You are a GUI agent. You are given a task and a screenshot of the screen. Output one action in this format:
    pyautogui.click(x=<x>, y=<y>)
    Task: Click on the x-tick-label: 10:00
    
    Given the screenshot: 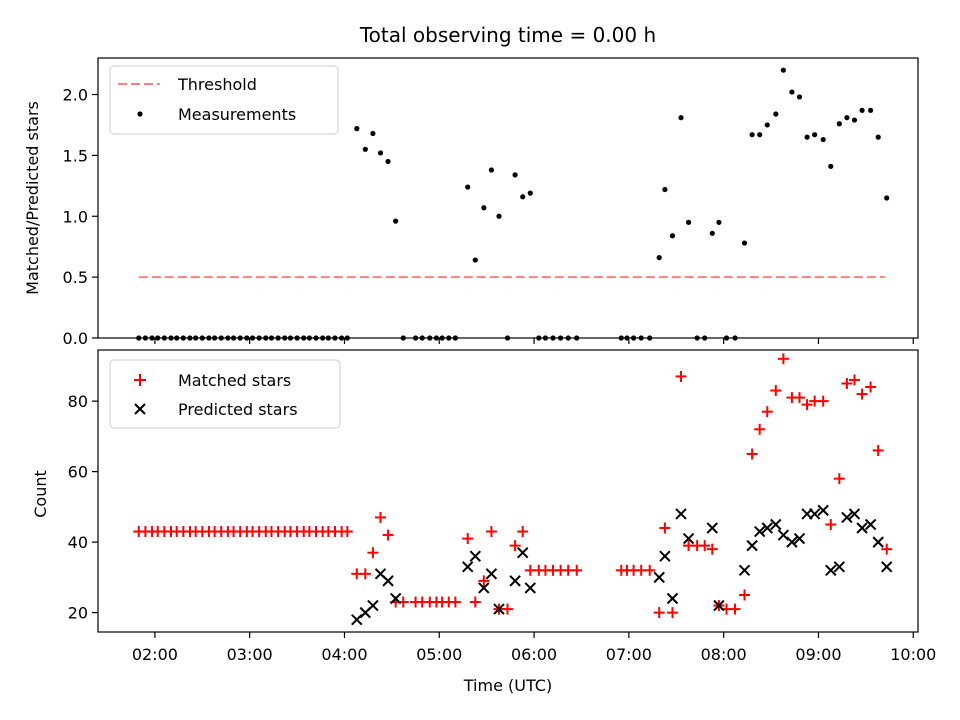 What is the action you would take?
    pyautogui.click(x=913, y=654)
    